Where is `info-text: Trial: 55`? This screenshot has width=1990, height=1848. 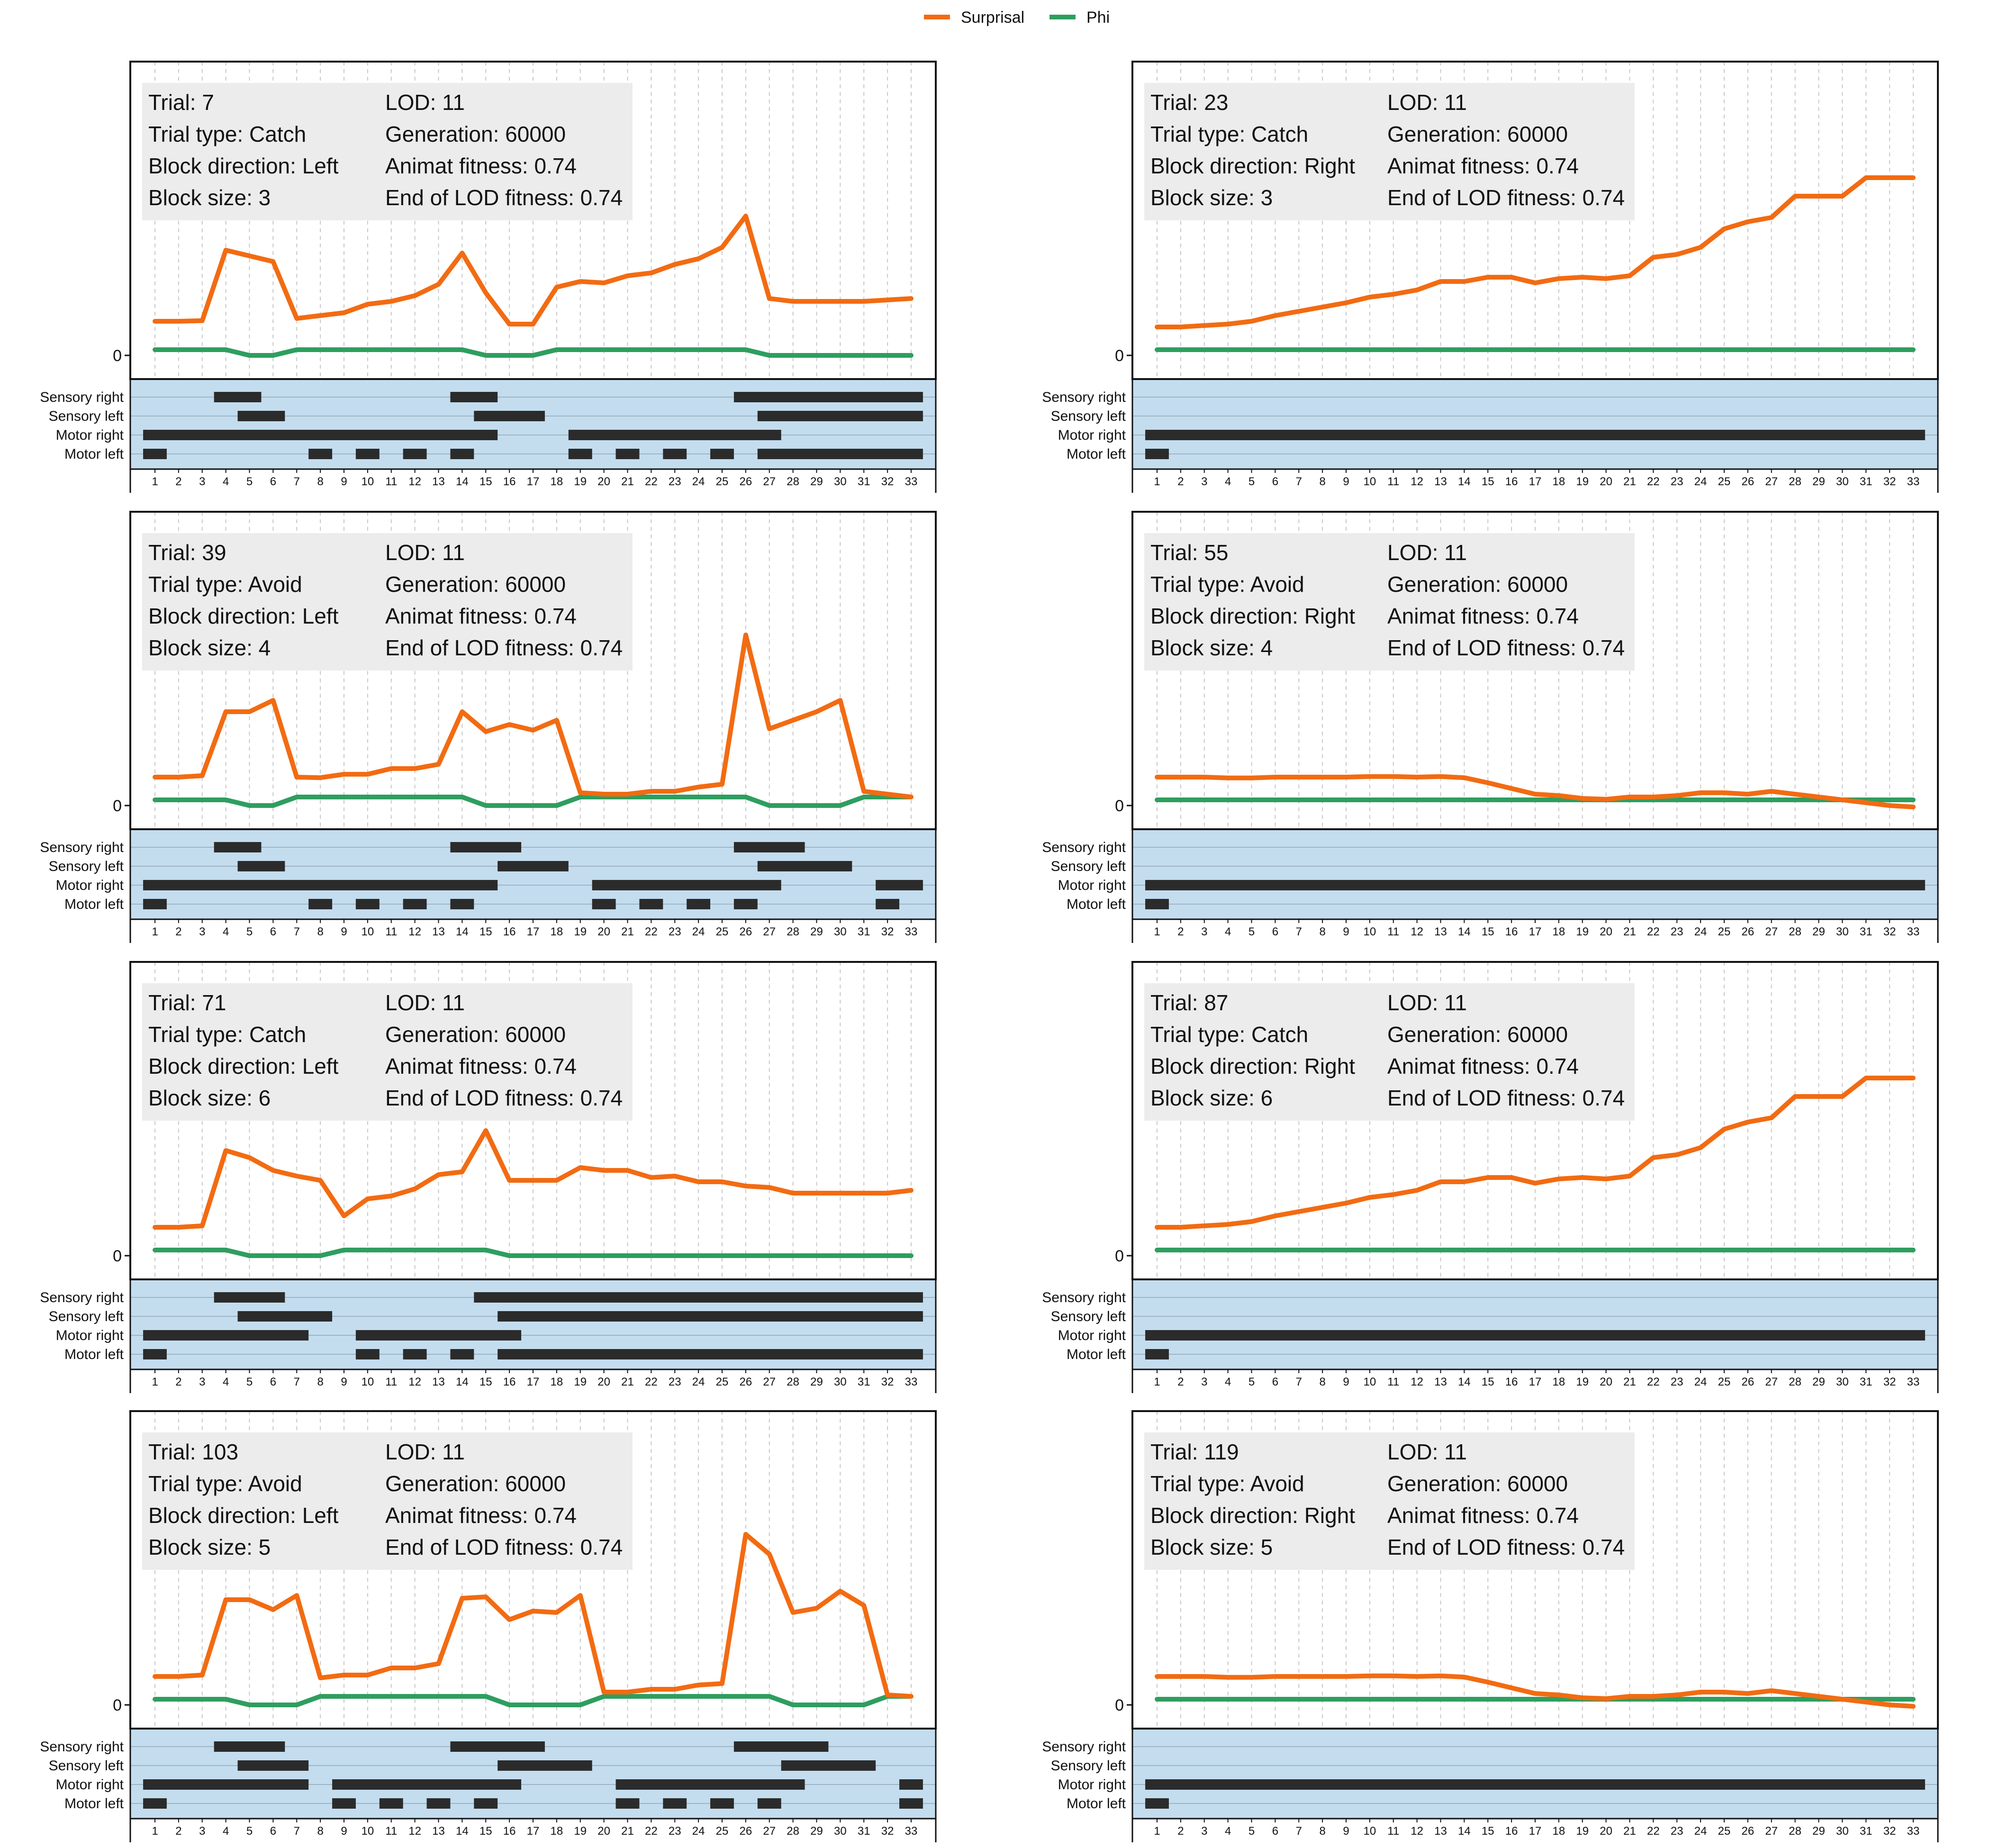 info-text: Trial: 55 is located at coordinates (1189, 552).